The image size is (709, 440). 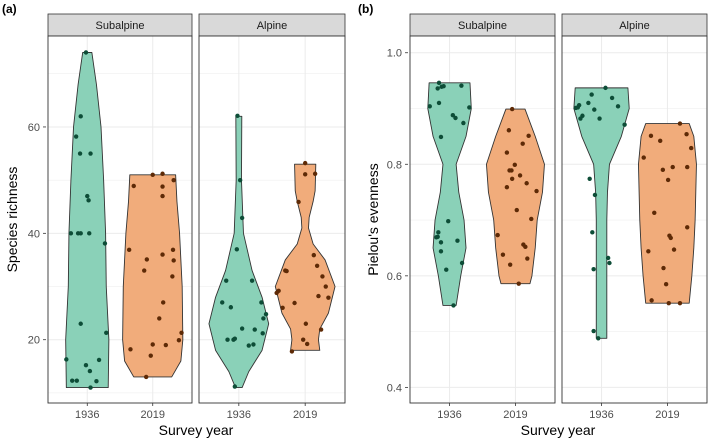 What do you see at coordinates (394, 388) in the screenshot?
I see `y-tick-label: 0.4` at bounding box center [394, 388].